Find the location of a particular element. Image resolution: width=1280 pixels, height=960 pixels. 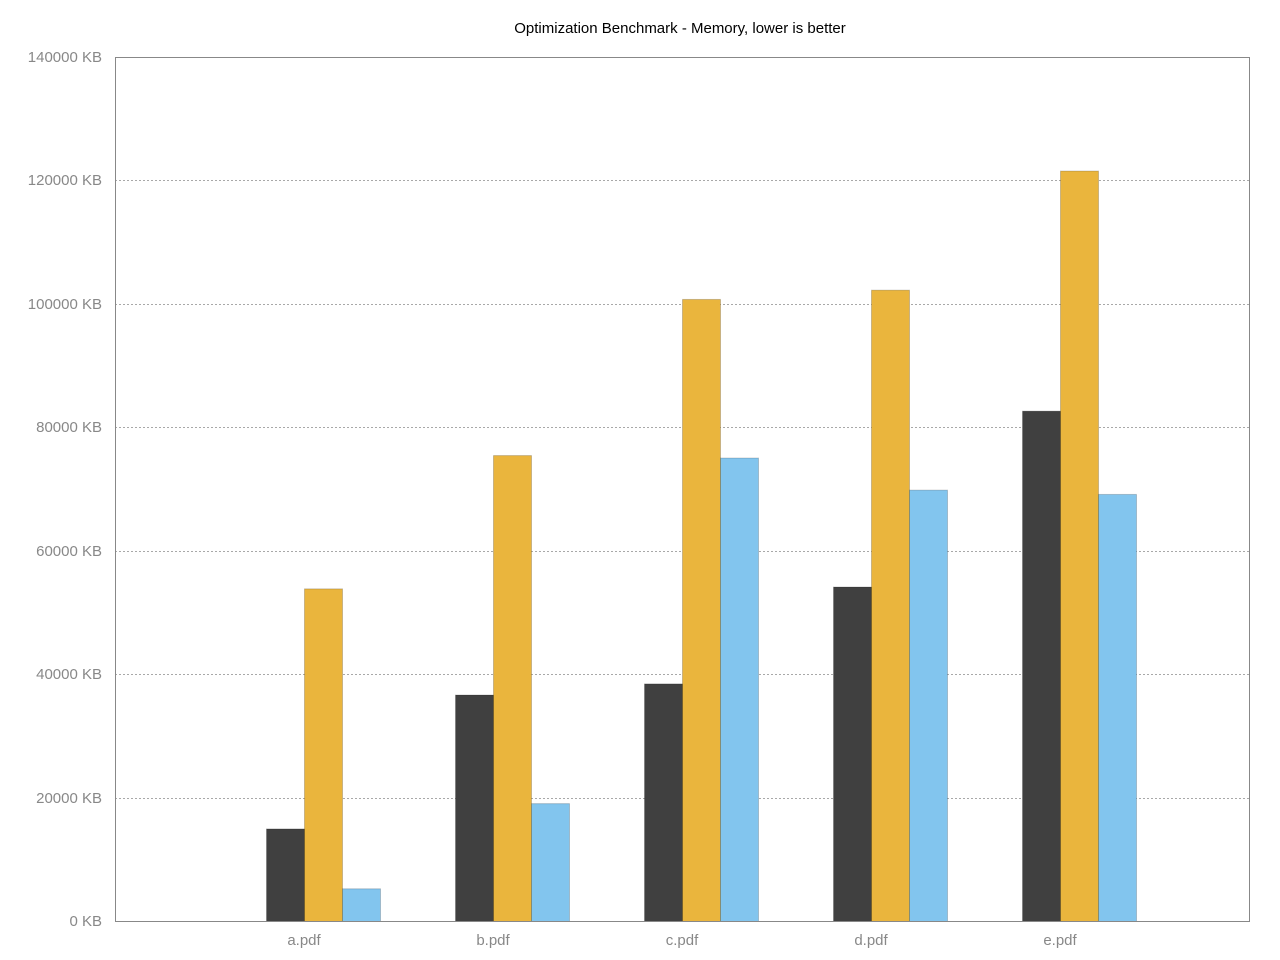

y-tick-label: 0 KB is located at coordinates (85, 921).